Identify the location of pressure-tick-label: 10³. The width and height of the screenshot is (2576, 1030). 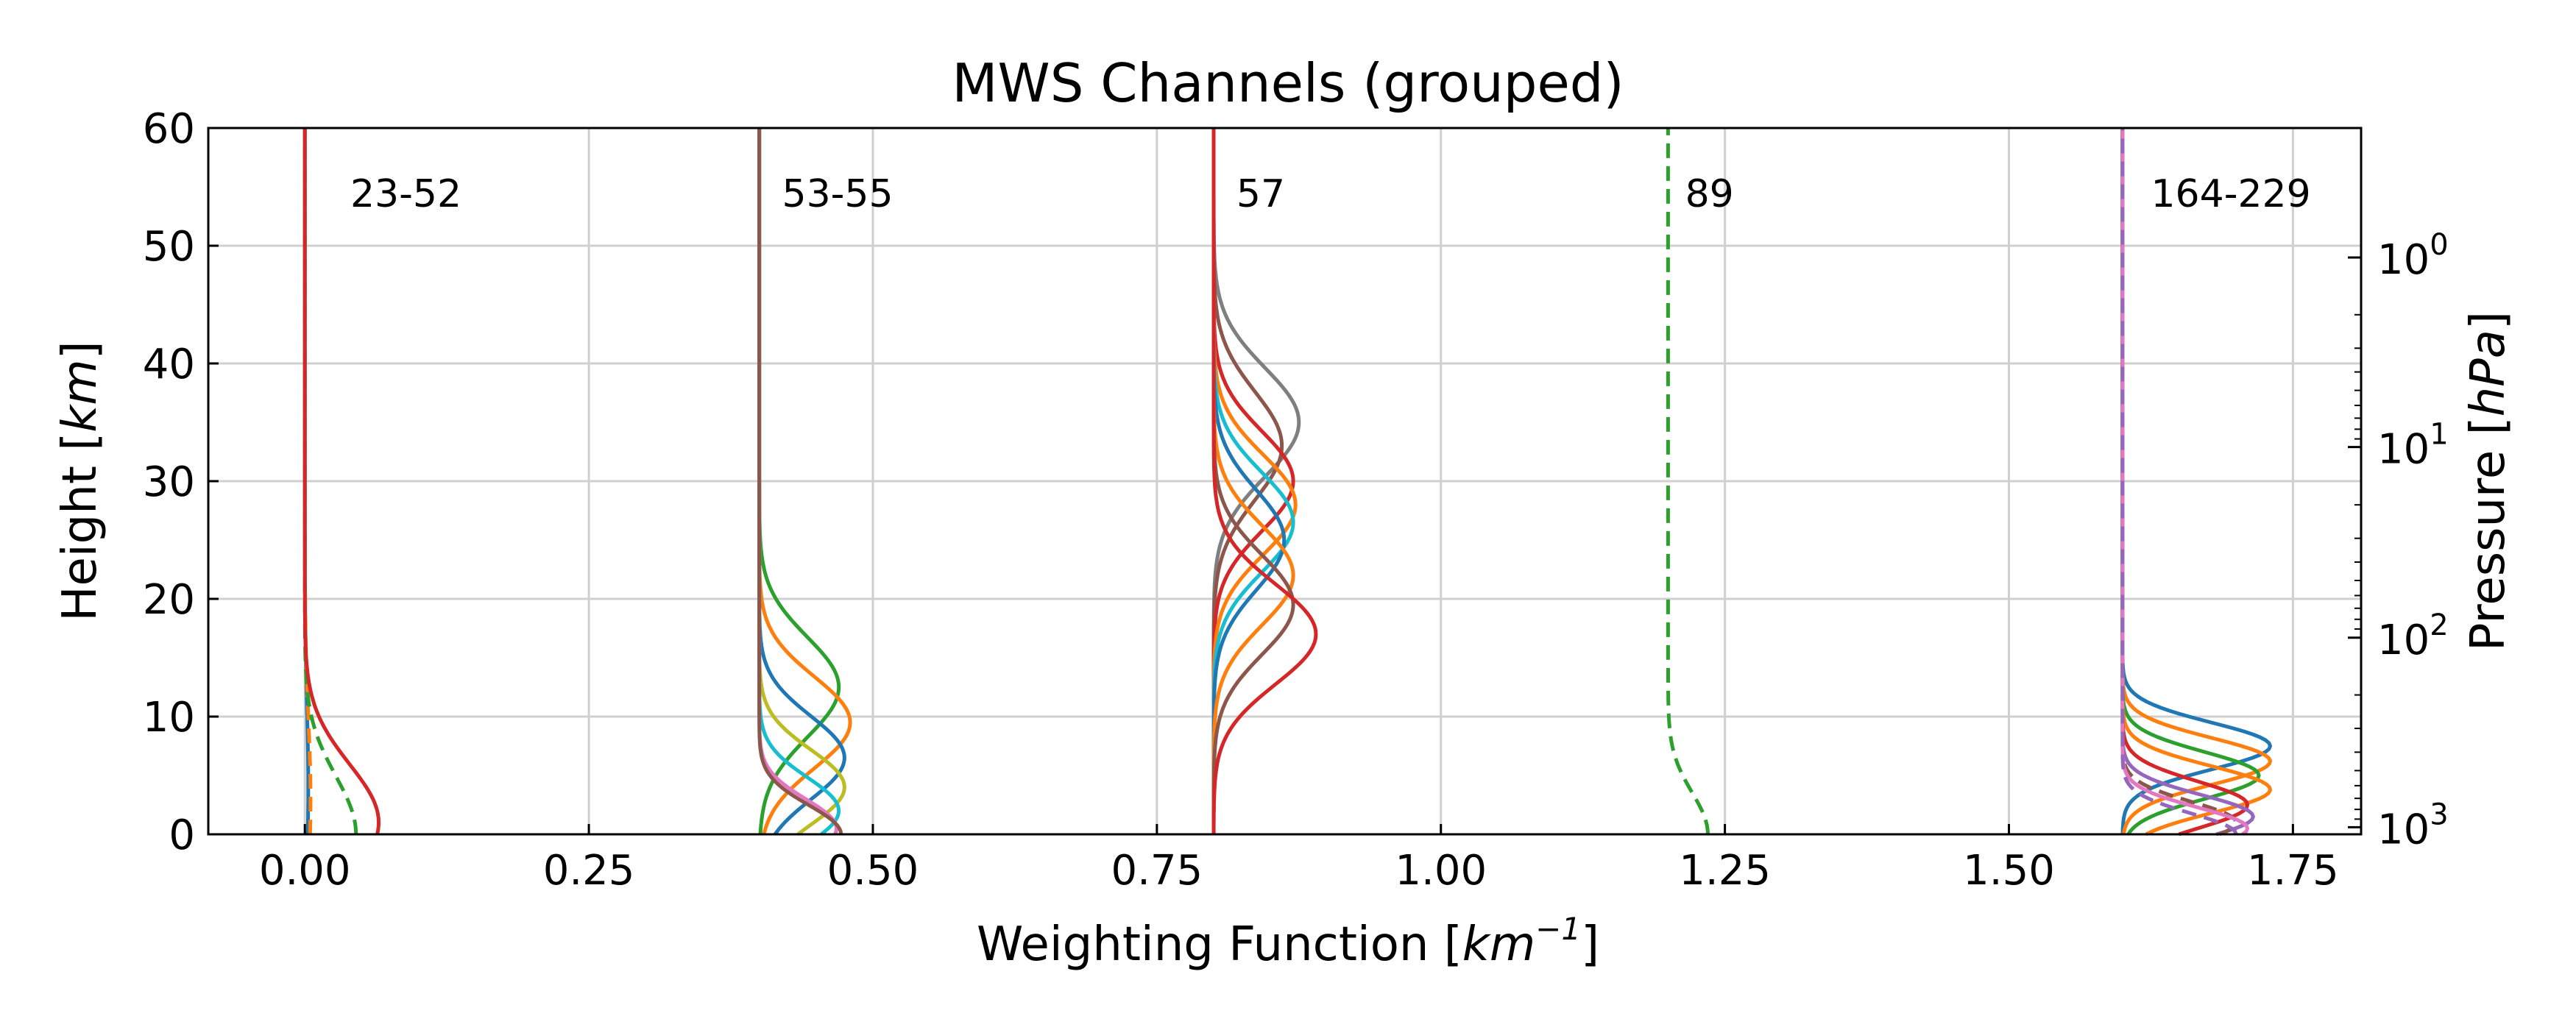
(2413, 826).